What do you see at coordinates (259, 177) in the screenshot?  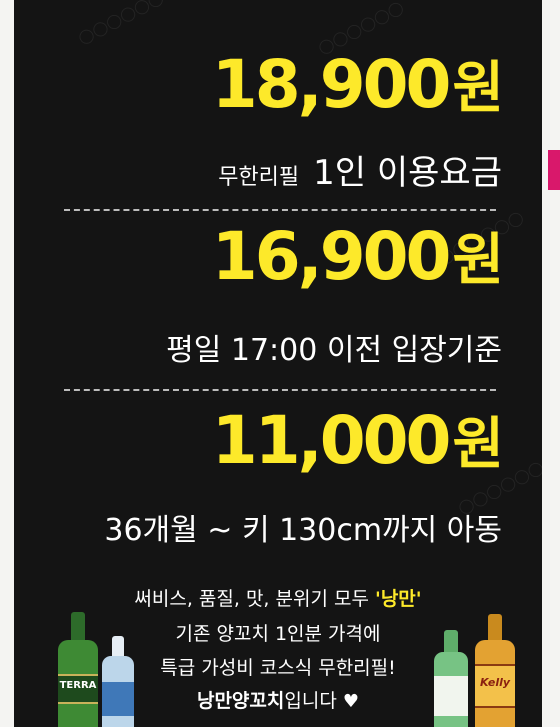 I see `price-tier-1-label-small: 무한리필` at bounding box center [259, 177].